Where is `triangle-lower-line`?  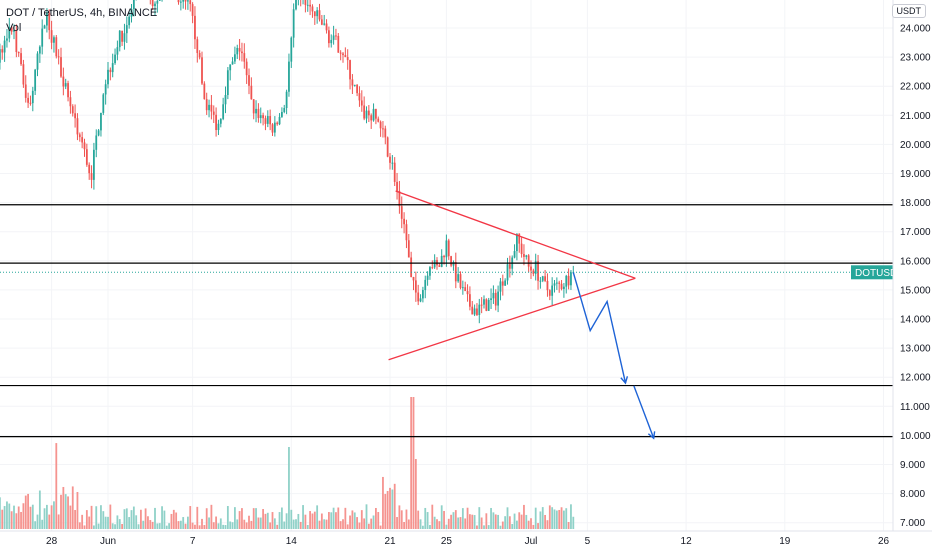
triangle-lower-line is located at coordinates (512, 319).